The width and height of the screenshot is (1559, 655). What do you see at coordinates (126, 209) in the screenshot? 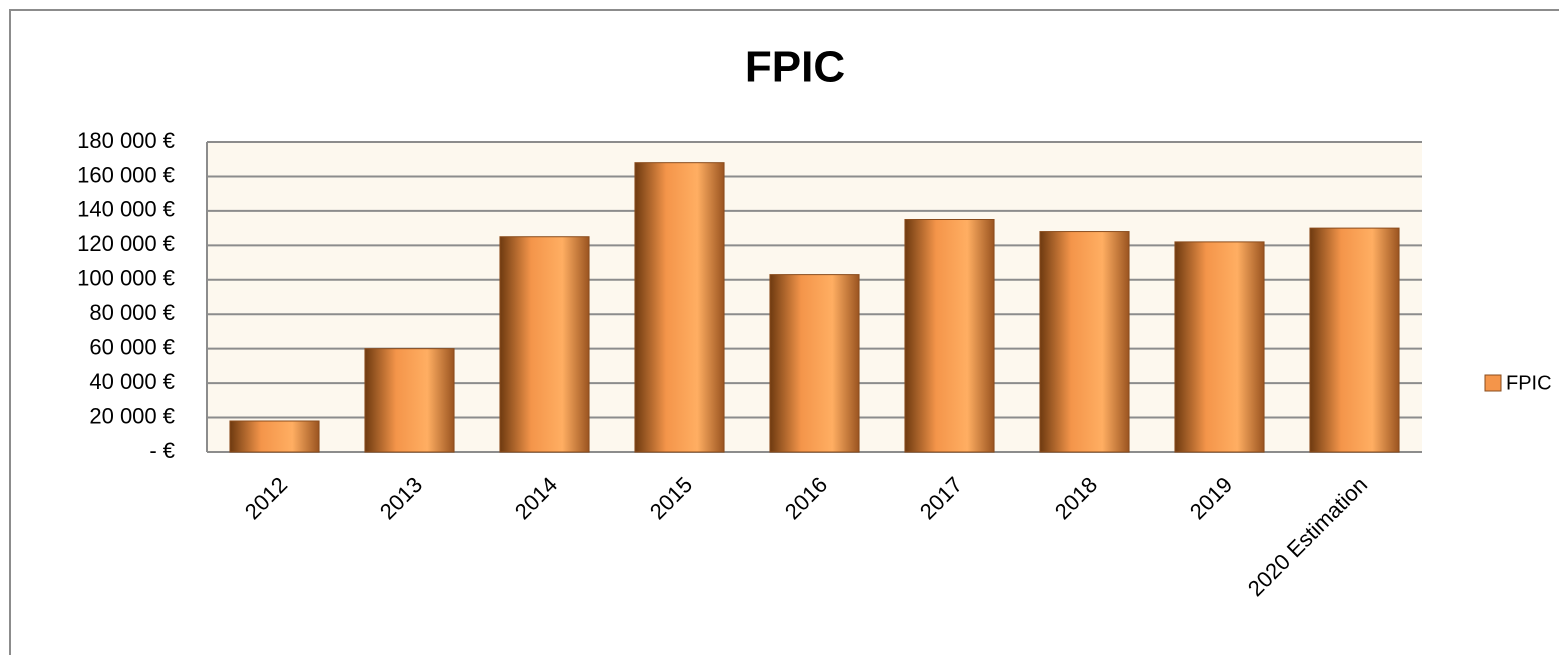
I see `y-tick-label: 140 000 €` at bounding box center [126, 209].